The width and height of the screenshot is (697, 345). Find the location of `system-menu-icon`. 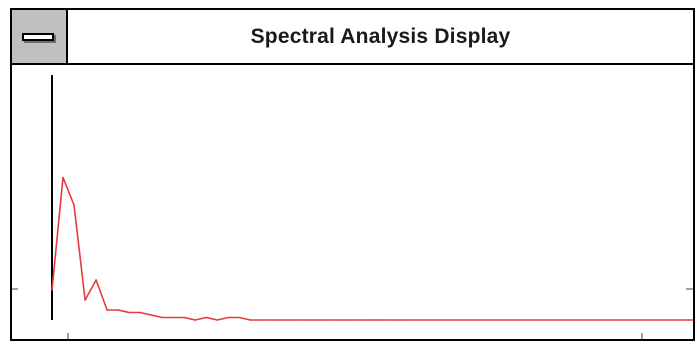

system-menu-icon is located at coordinates (38, 37).